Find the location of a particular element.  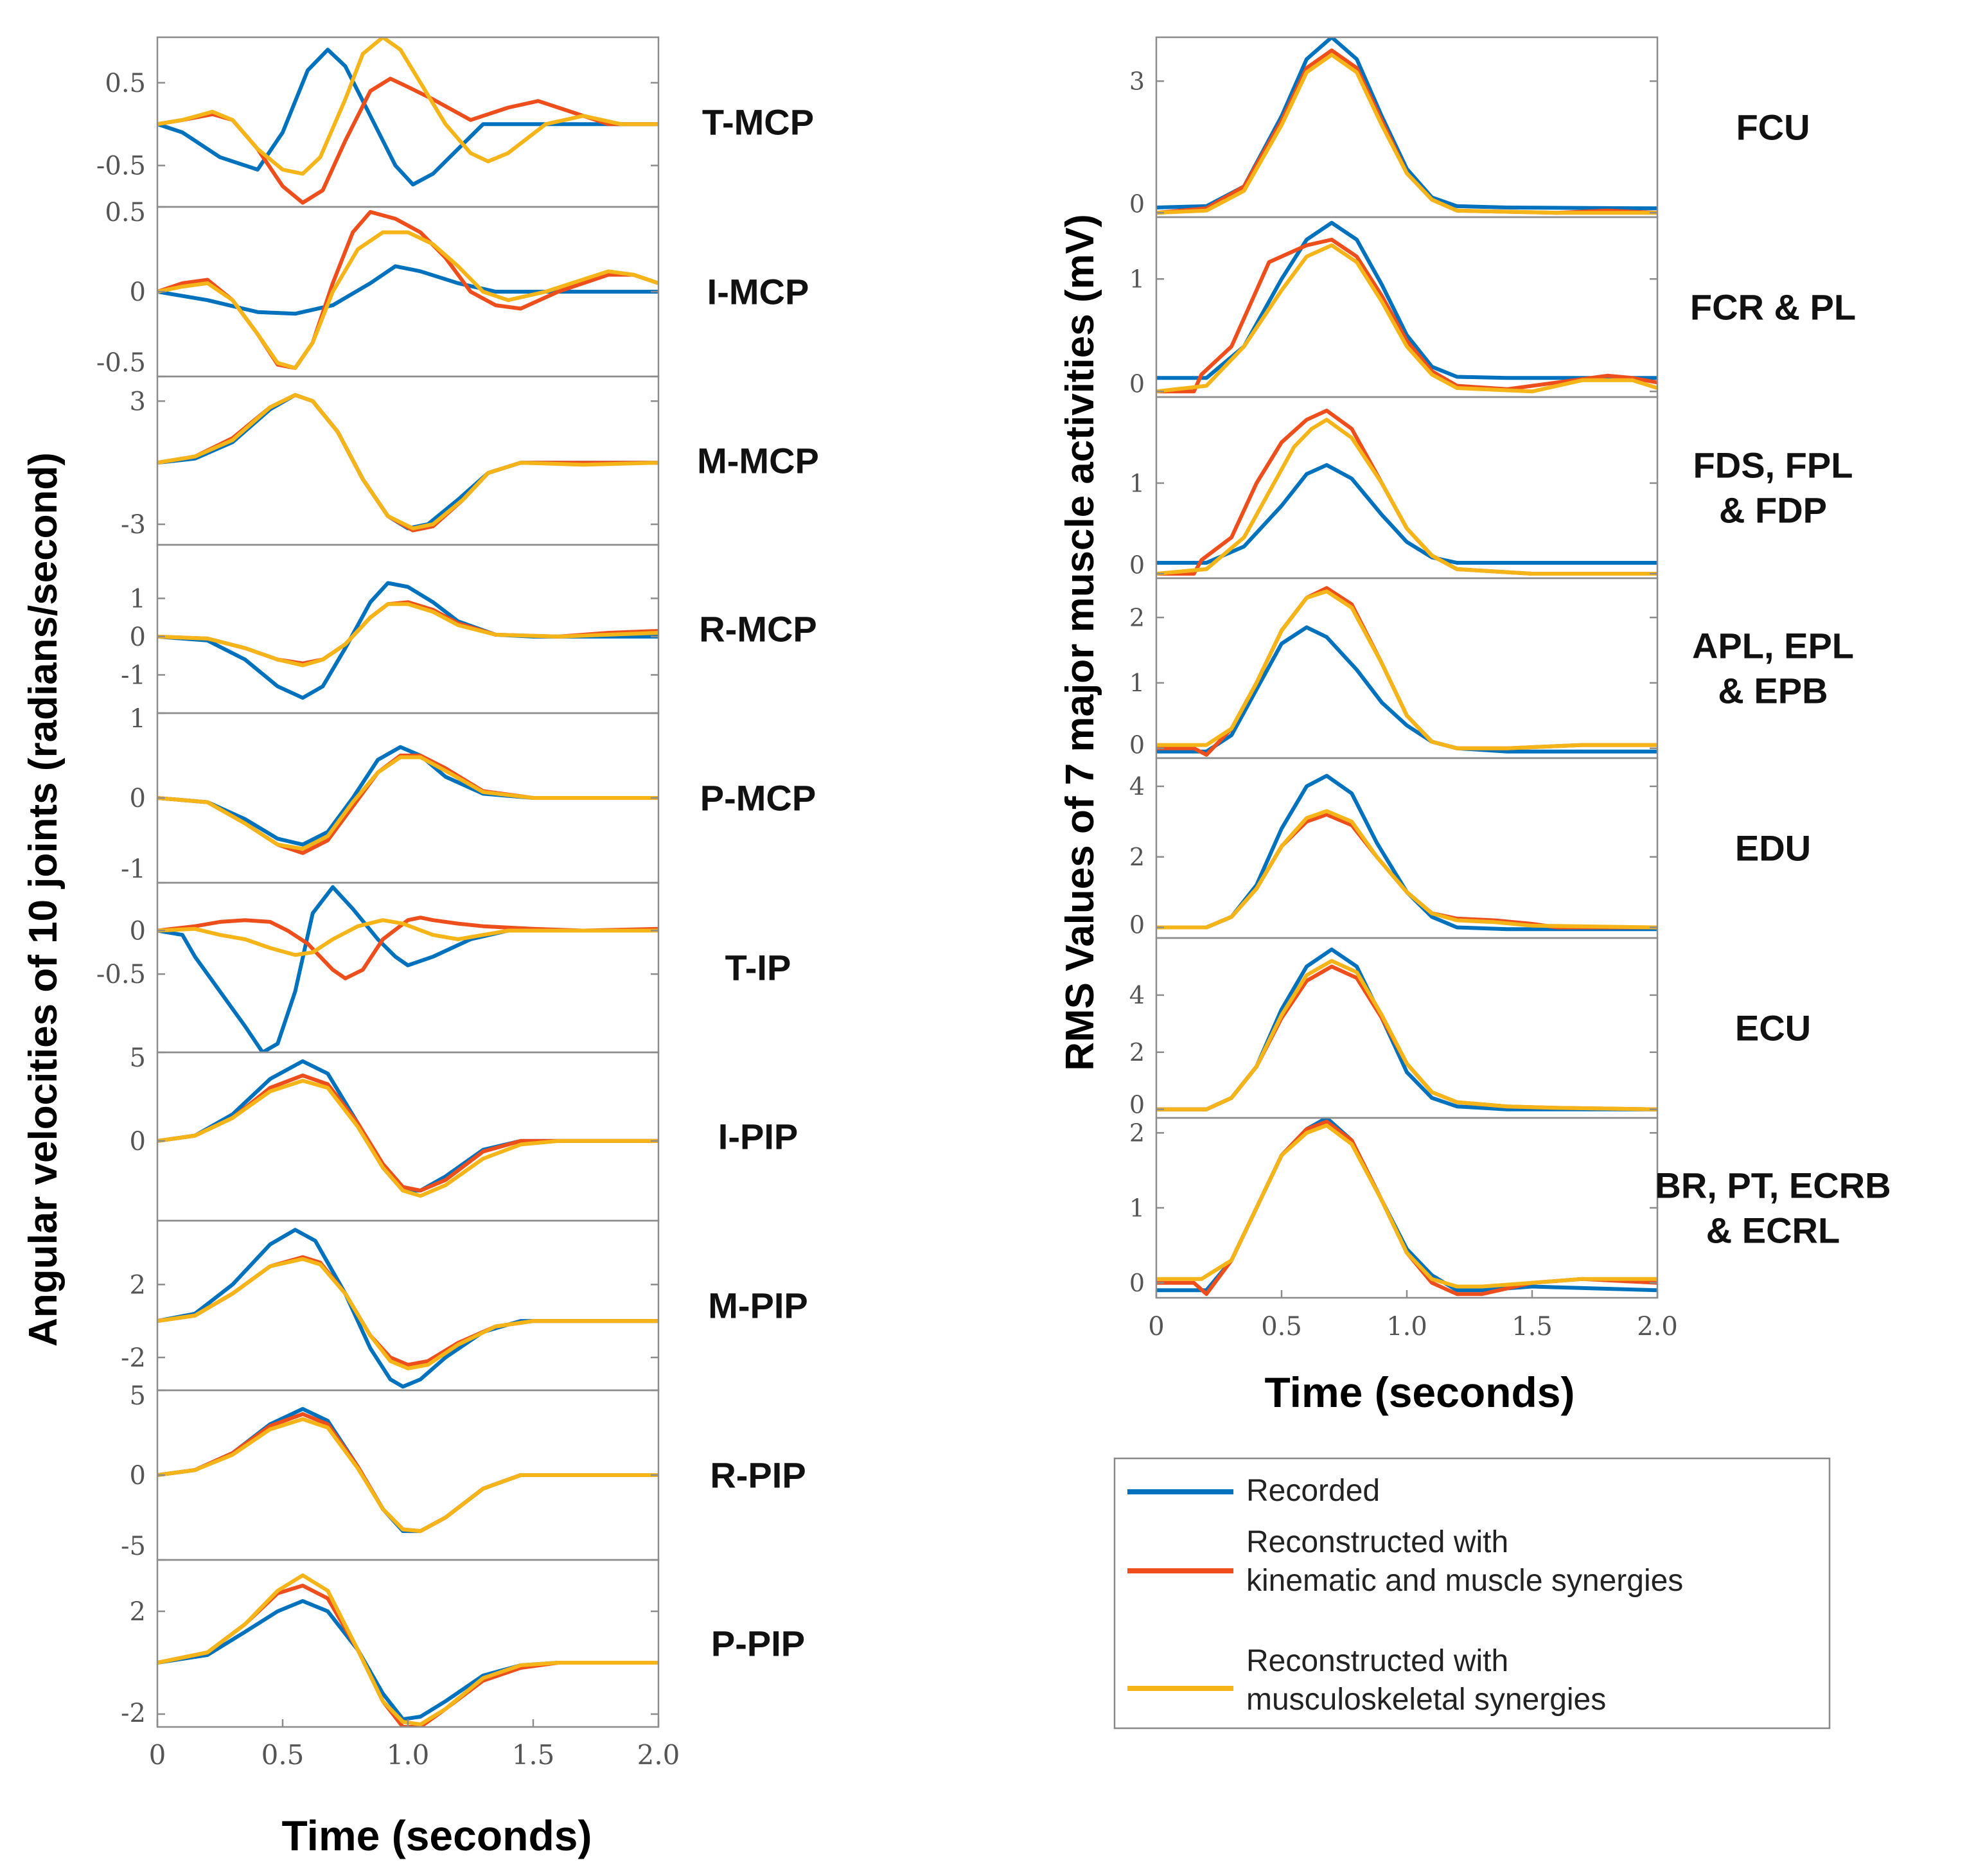

legend-label: Recorded is located at coordinates (1313, 1491).